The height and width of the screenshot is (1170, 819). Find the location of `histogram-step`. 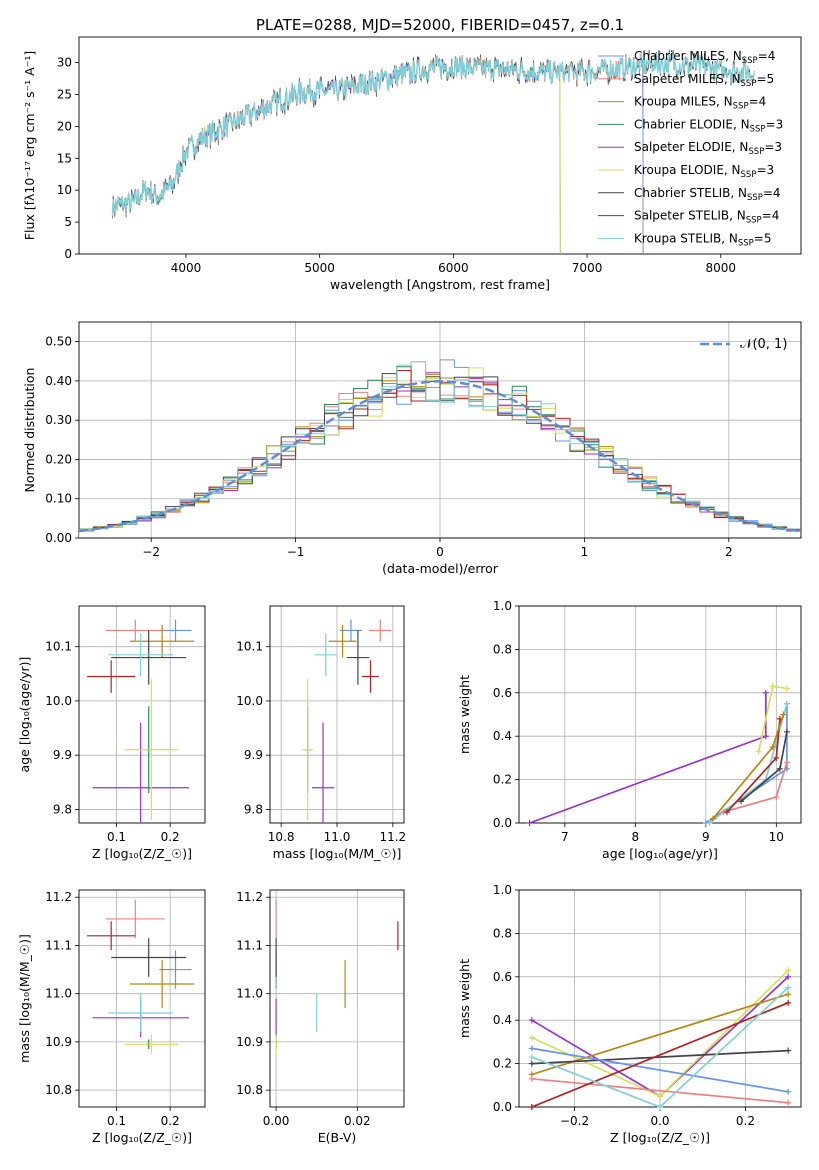

histogram-step is located at coordinates (440, 449).